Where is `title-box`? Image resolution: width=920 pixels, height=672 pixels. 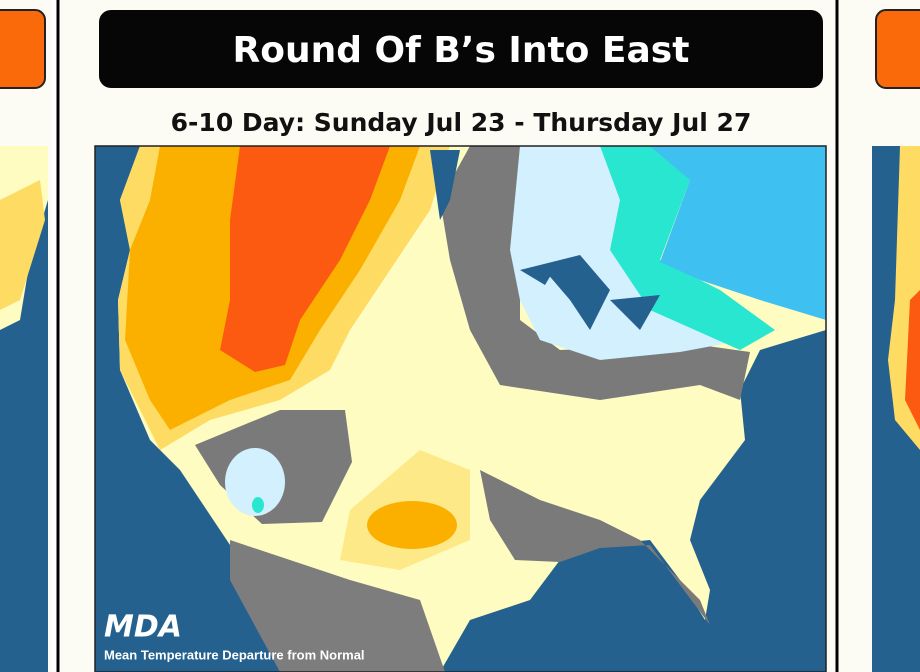
title-box is located at coordinates (461, 49).